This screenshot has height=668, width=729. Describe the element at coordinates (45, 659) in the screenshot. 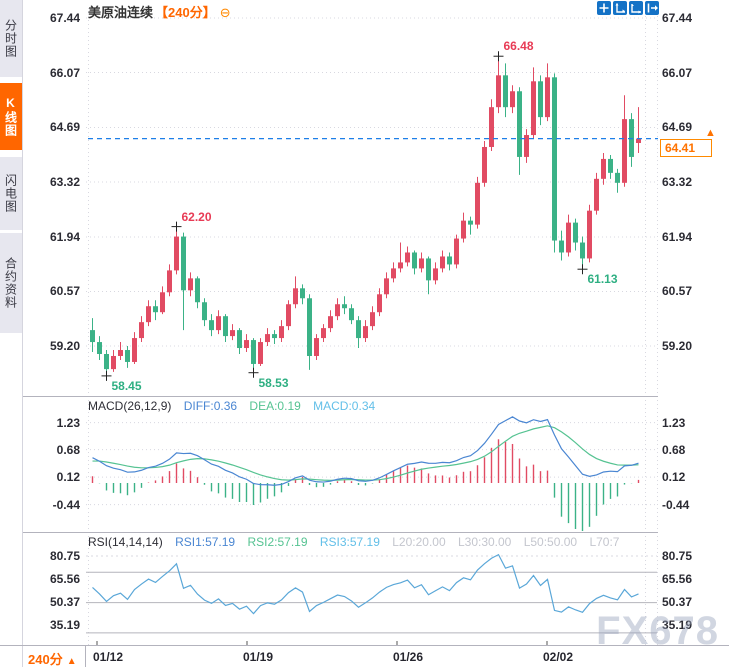

I see `period-badge-label: 240分` at that location.